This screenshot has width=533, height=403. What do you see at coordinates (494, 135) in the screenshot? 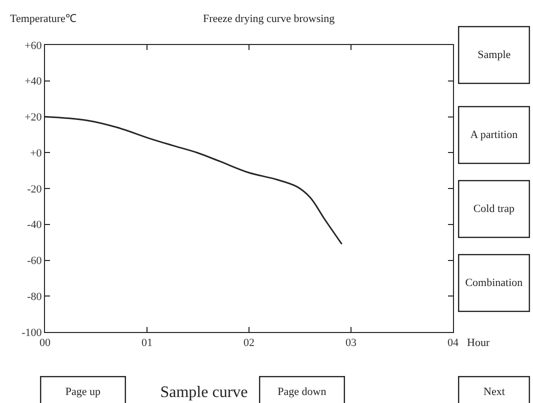
I see `text: A partition` at bounding box center [494, 135].